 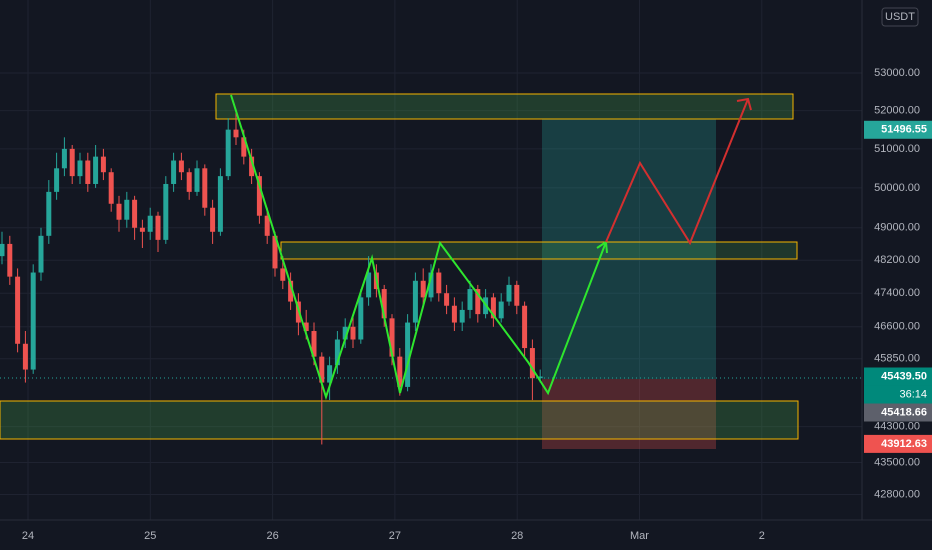 What do you see at coordinates (744, 104) in the screenshot?
I see `arrow-head` at bounding box center [744, 104].